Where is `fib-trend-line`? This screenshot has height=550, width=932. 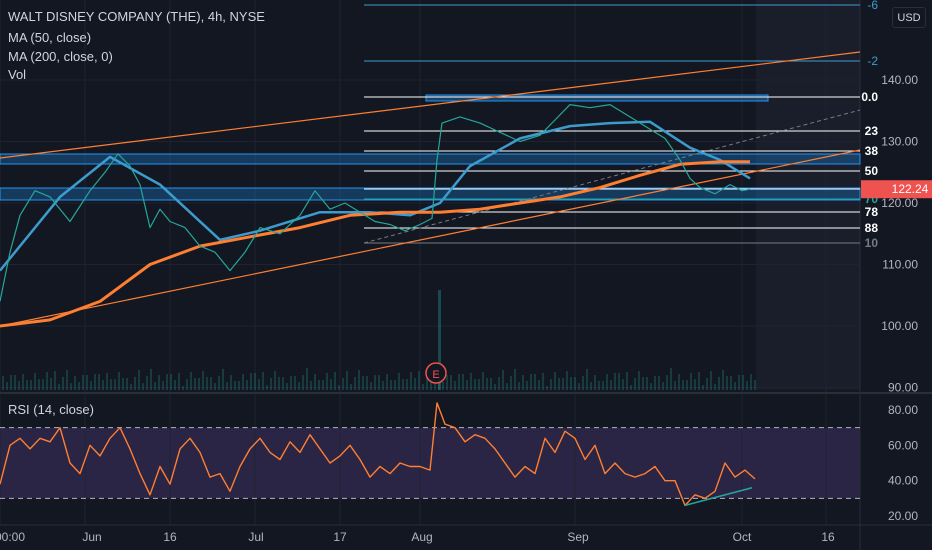 fib-trend-line is located at coordinates (612, 176).